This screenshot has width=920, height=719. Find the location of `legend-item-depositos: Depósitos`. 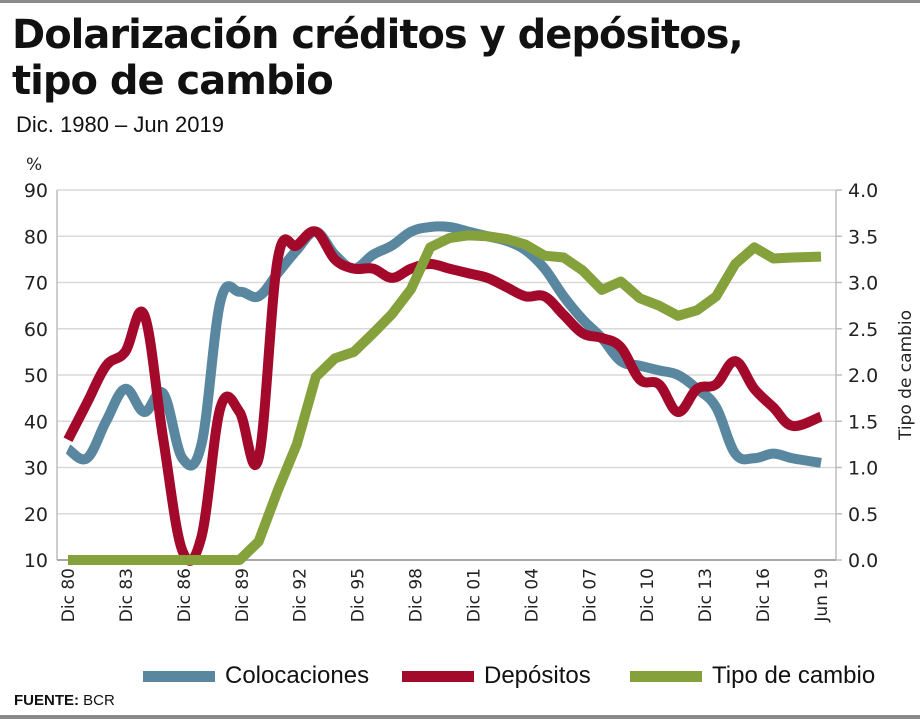

legend-item-depositos: Depósitos is located at coordinates (496, 676).